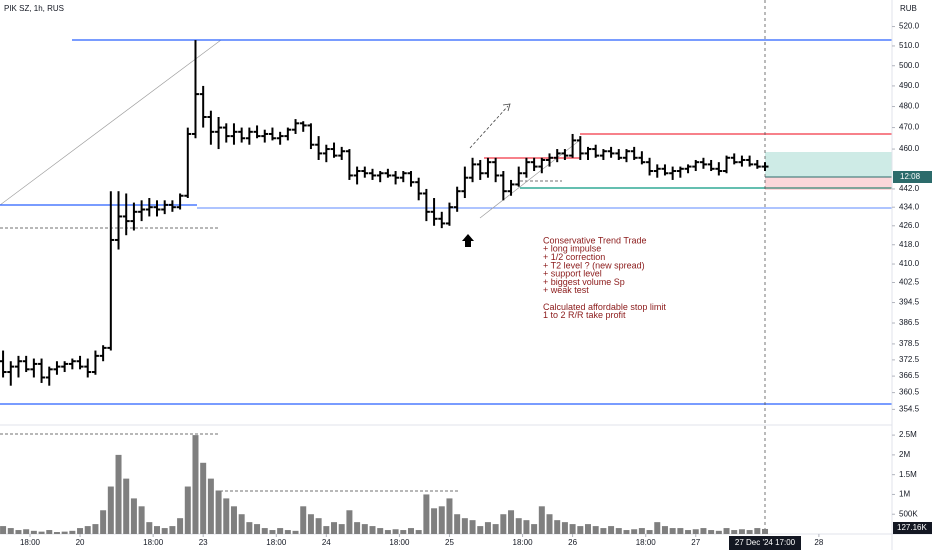  What do you see at coordinates (909, 148) in the screenshot?
I see `y-tick-label: 460.0` at bounding box center [909, 148].